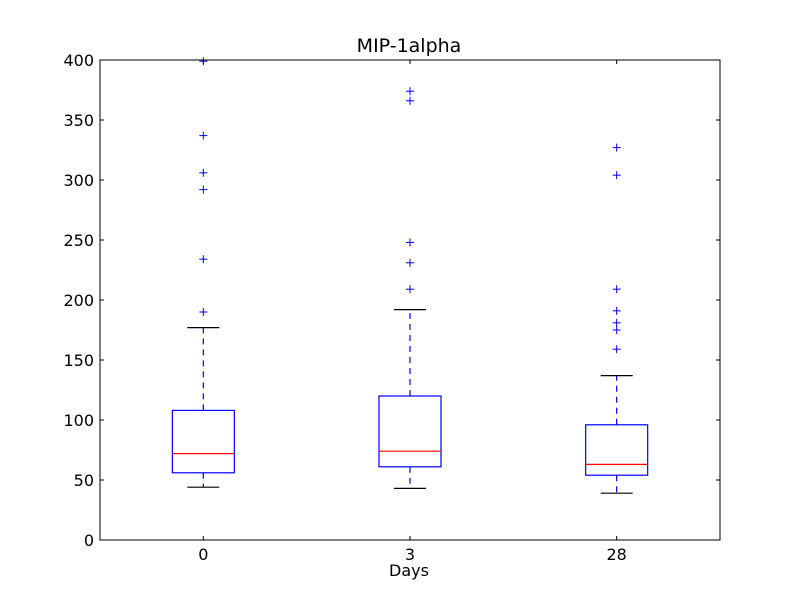 The image size is (800, 600). I want to click on chart-title: MIP-1alpha, so click(409, 46).